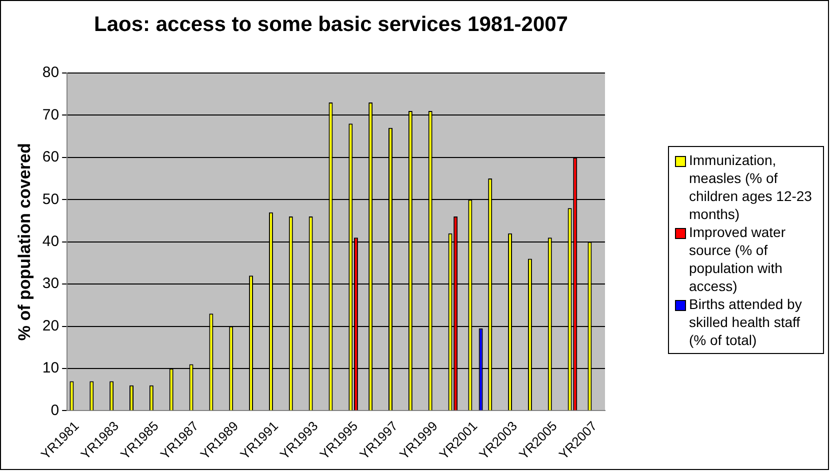 The height and width of the screenshot is (472, 831). Describe the element at coordinates (55, 410) in the screenshot. I see `y-tick-label: 0` at that location.